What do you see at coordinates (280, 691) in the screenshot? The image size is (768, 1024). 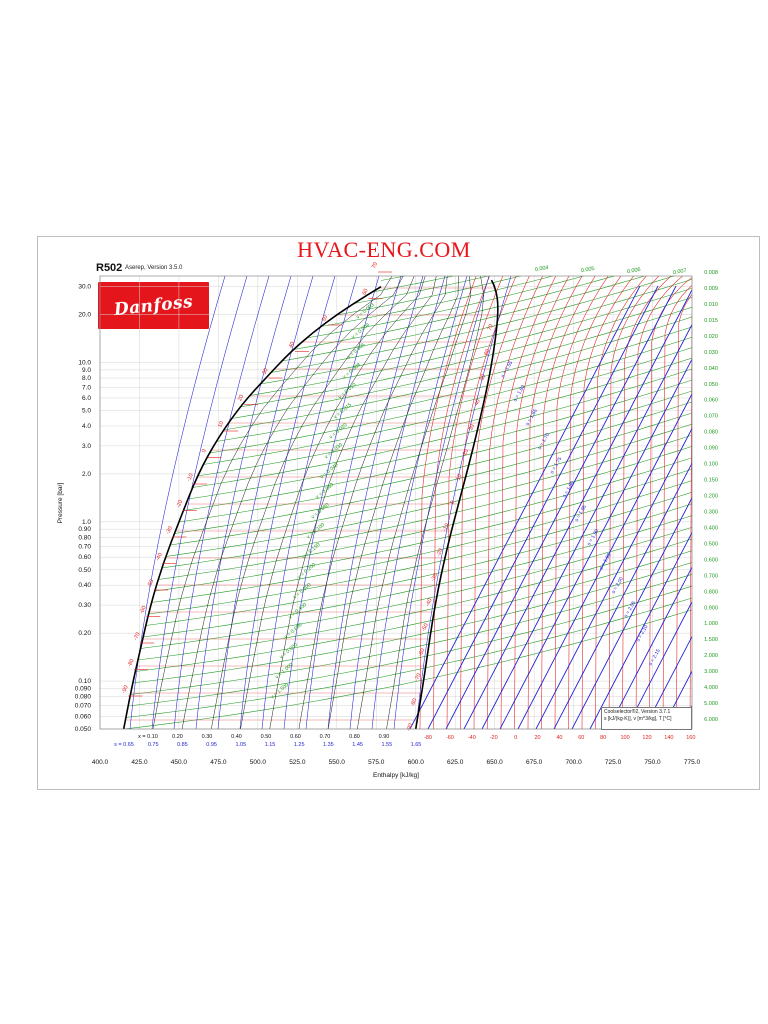 I see `isochore-label-inner: v = 1.500` at bounding box center [280, 691].